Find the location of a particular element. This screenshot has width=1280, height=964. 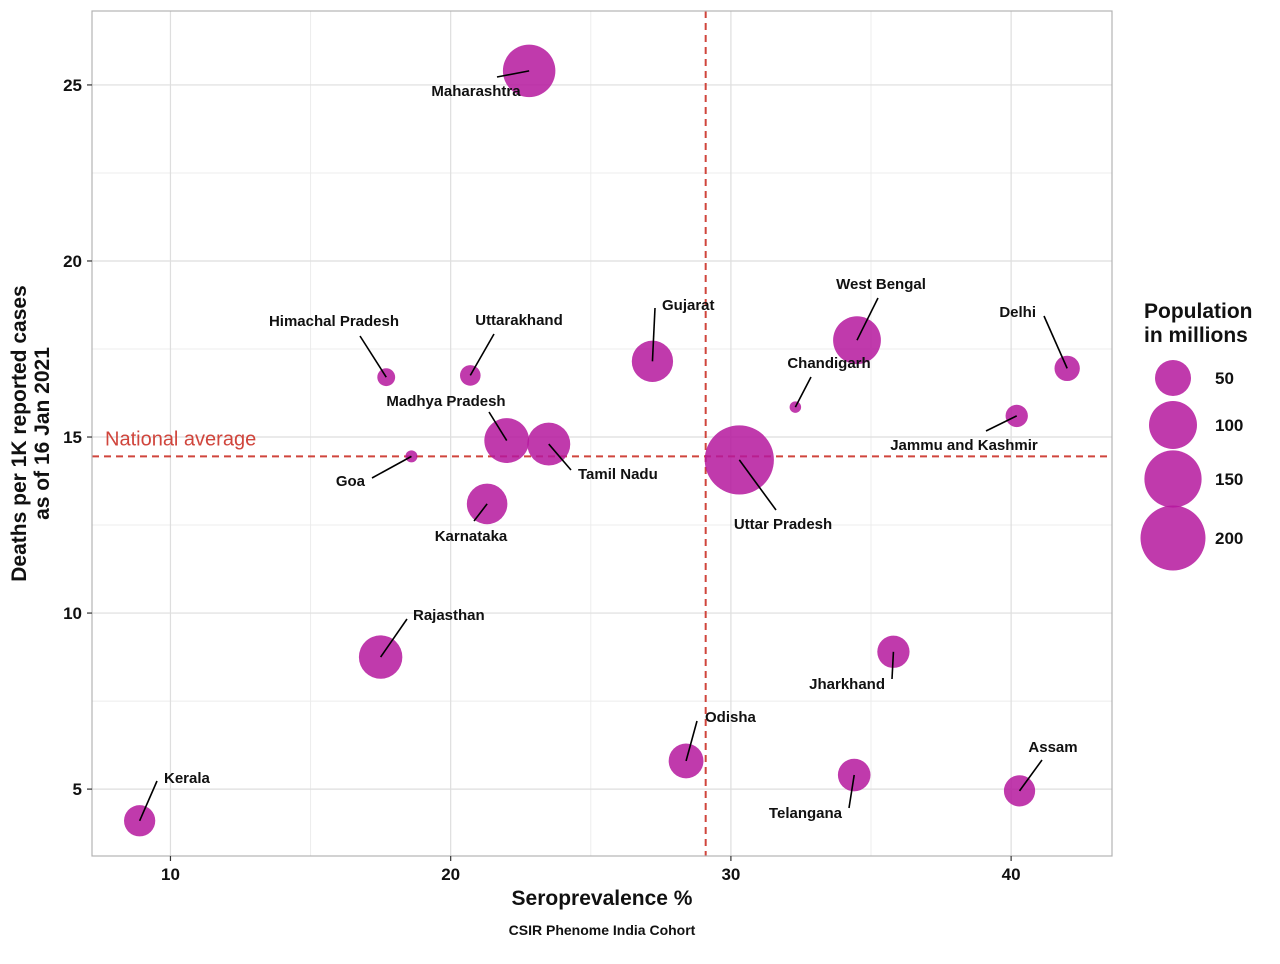

leader-west-bengal is located at coordinates (867, 319).